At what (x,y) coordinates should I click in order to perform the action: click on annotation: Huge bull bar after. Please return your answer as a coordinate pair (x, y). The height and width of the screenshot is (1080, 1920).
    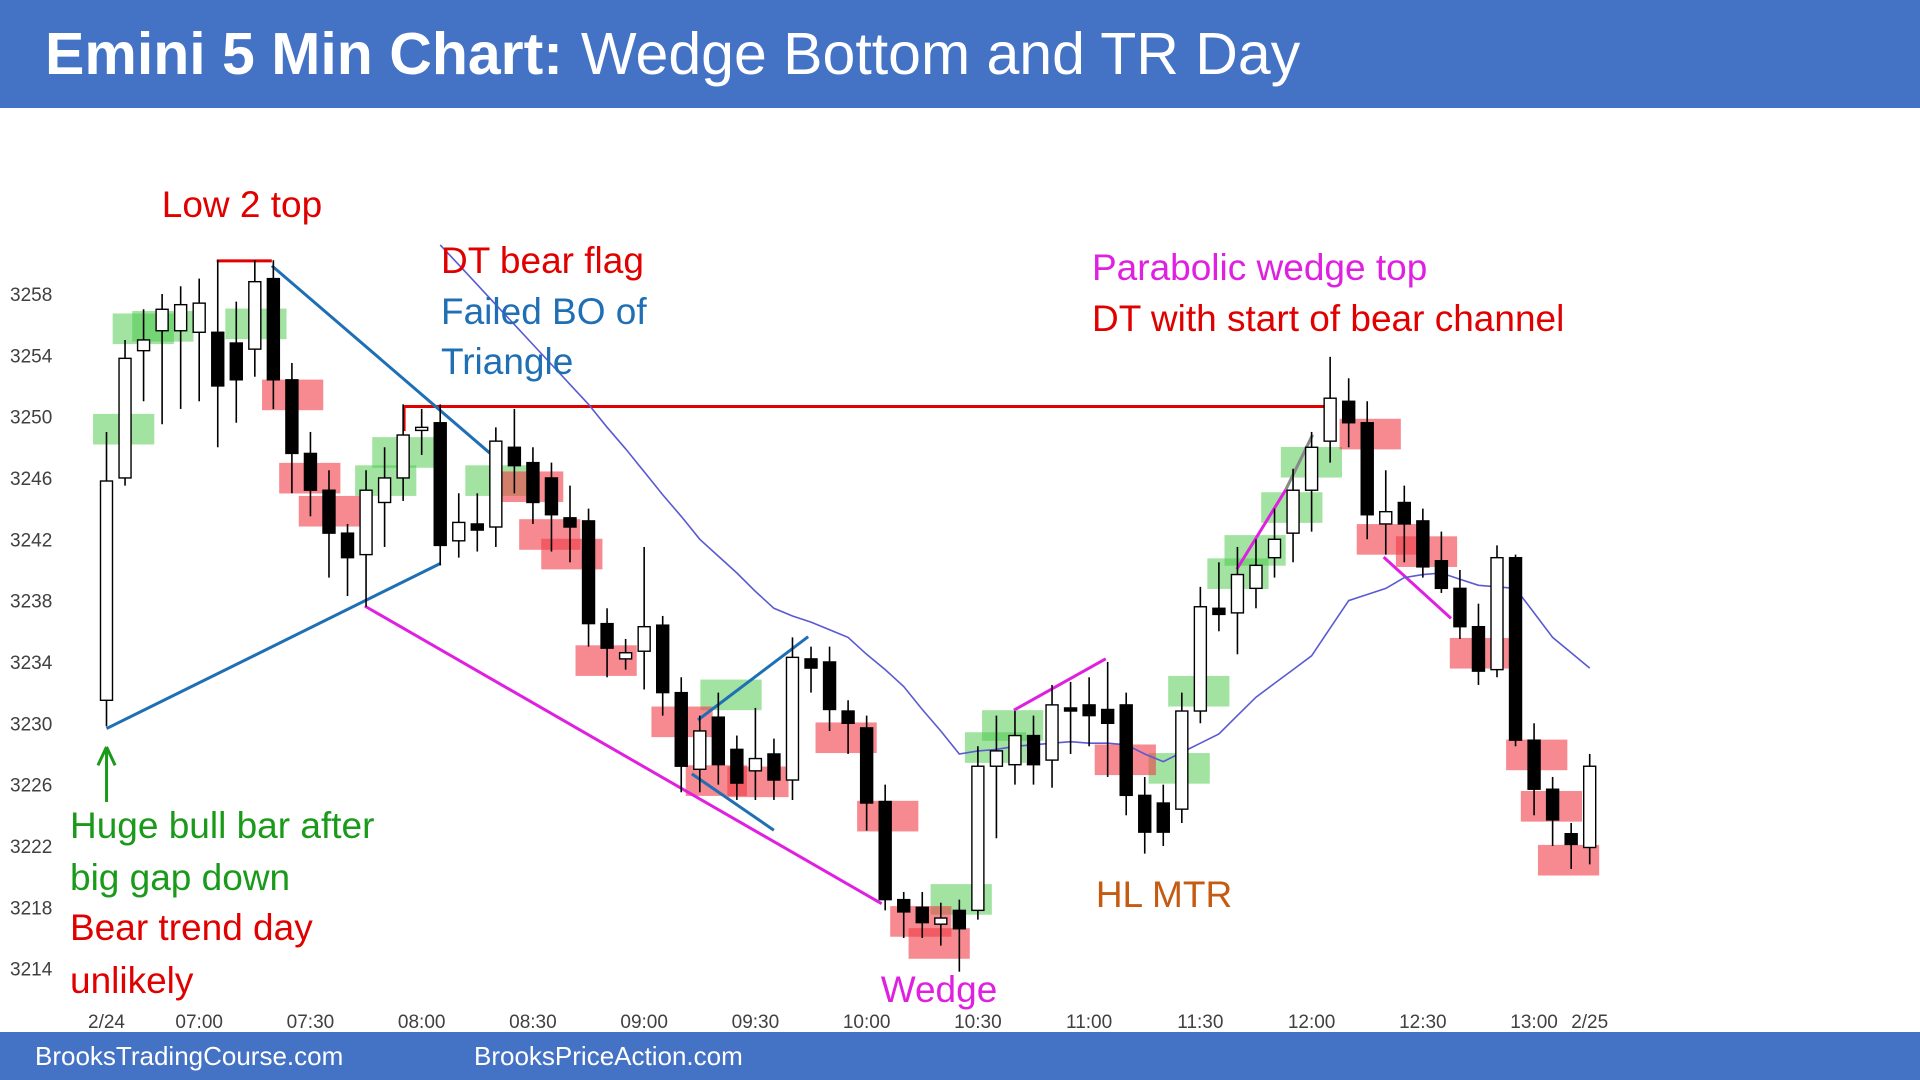
    Looking at the image, I should click on (222, 825).